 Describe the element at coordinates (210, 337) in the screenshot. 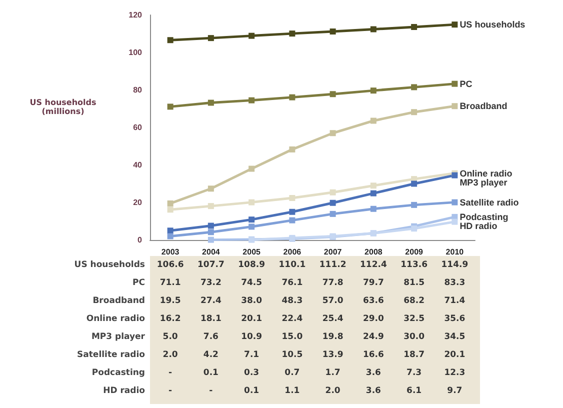

I see `data-label: 7.6` at that location.